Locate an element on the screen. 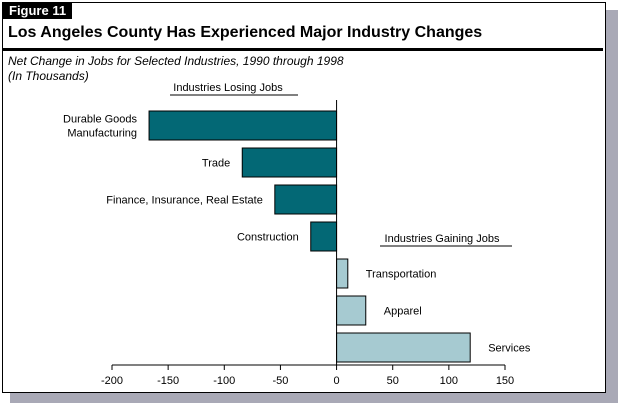  x-tick-label: 100 is located at coordinates (449, 381).